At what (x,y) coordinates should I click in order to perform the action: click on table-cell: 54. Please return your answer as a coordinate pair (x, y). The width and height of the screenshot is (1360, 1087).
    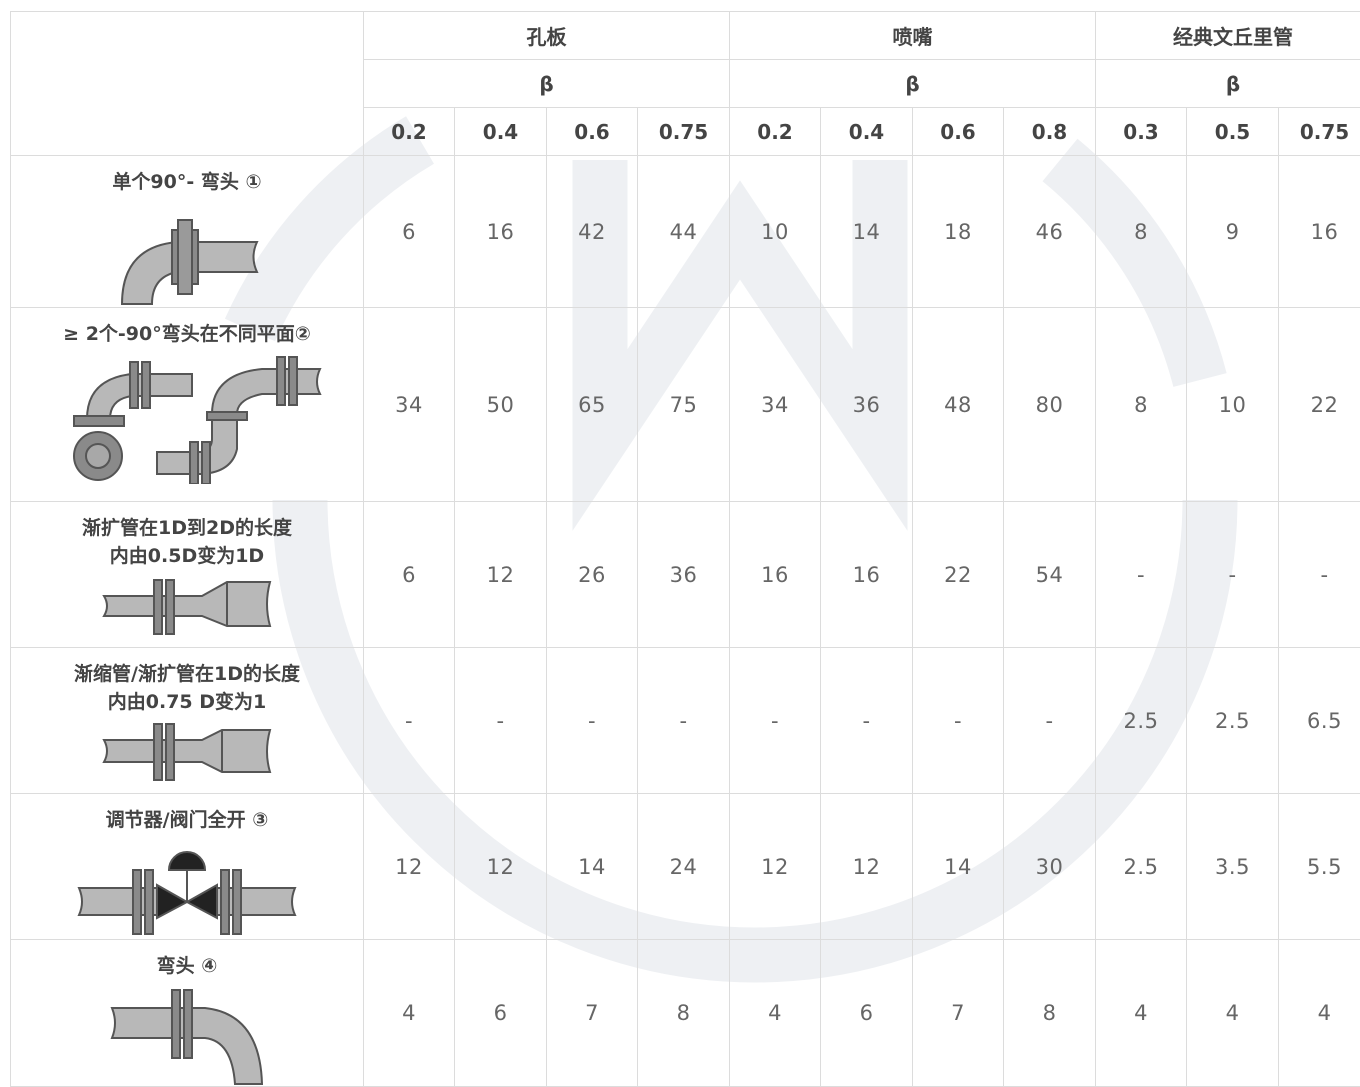
    Looking at the image, I should click on (1050, 575).